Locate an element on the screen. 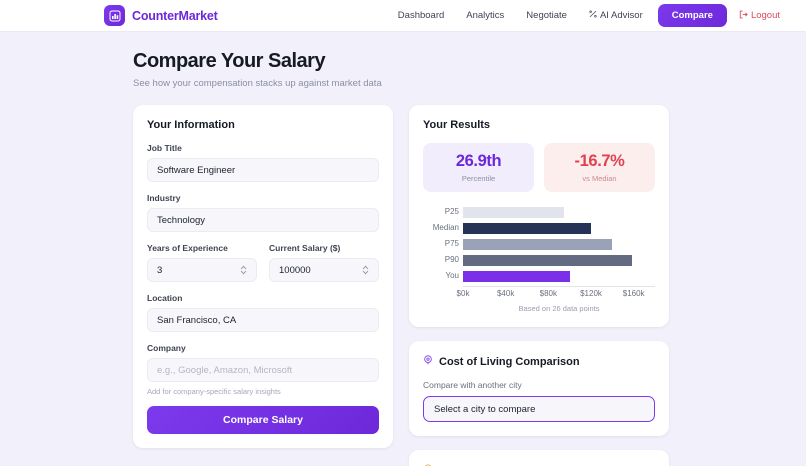  city-select: Select a city to compare is located at coordinates (539, 409).